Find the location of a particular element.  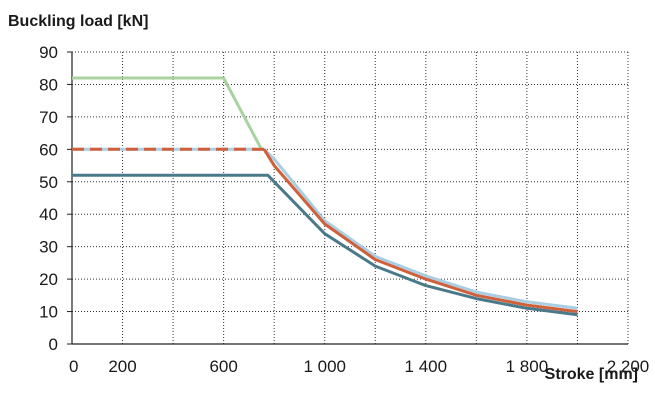

y-tick-label: 30 is located at coordinates (48, 247).